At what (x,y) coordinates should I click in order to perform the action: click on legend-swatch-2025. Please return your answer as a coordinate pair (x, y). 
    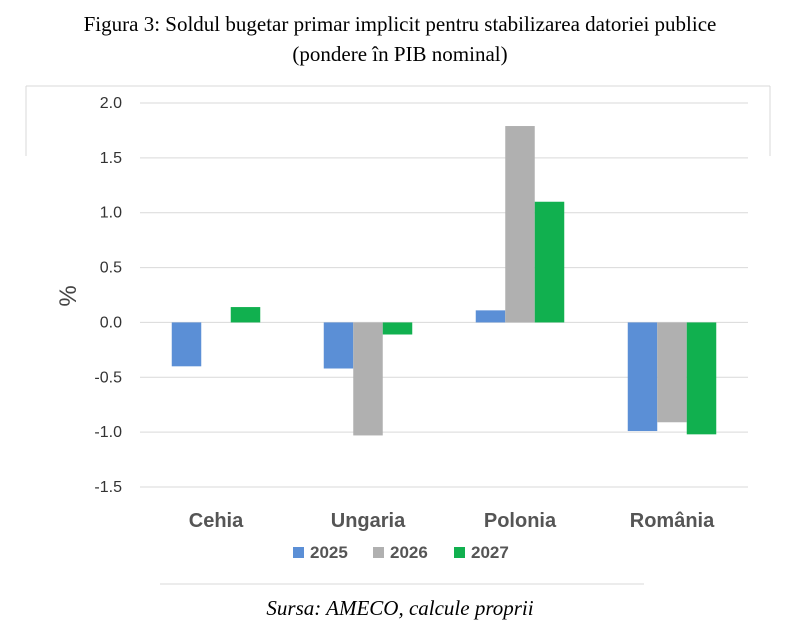
    Looking at the image, I should click on (298, 552).